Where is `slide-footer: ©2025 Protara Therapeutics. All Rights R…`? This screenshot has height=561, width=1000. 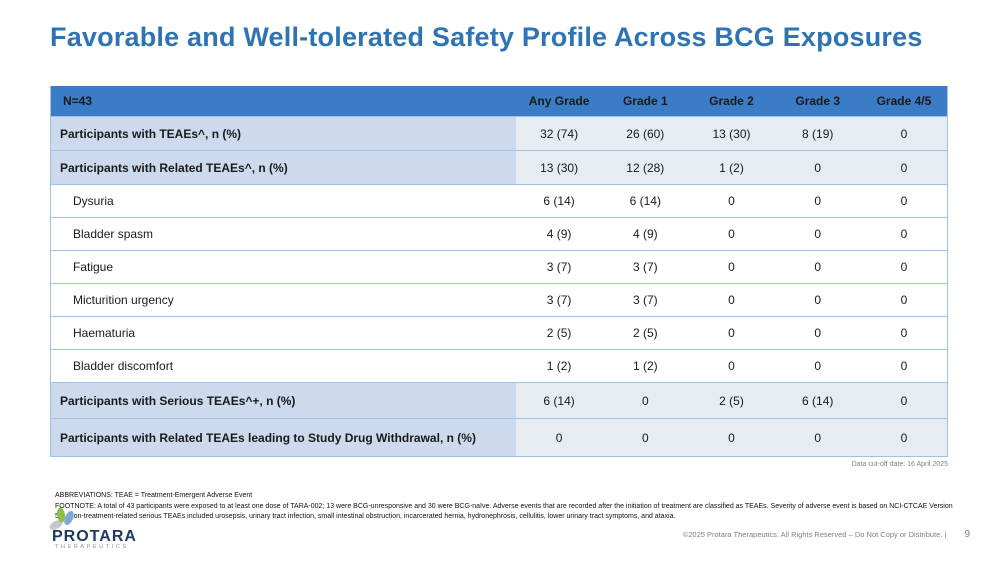 slide-footer: ©2025 Protara Therapeutics. All Rights R… is located at coordinates (826, 534).